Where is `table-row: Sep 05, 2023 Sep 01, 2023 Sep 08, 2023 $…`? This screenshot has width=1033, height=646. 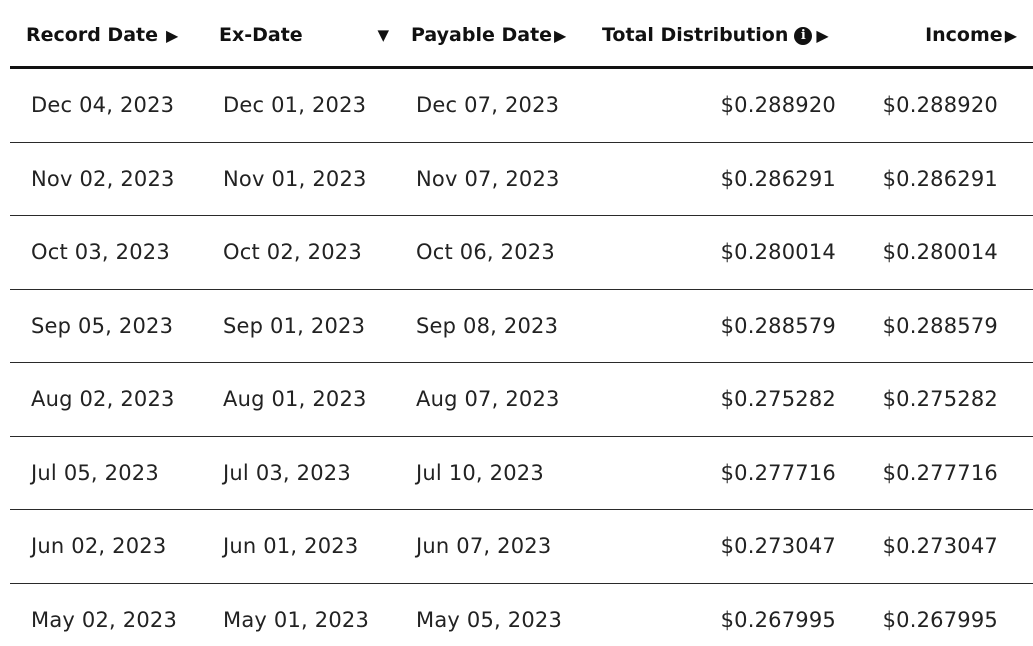 table-row: Sep 05, 2023 Sep 01, 2023 Sep 08, 2023 $… is located at coordinates (516, 326).